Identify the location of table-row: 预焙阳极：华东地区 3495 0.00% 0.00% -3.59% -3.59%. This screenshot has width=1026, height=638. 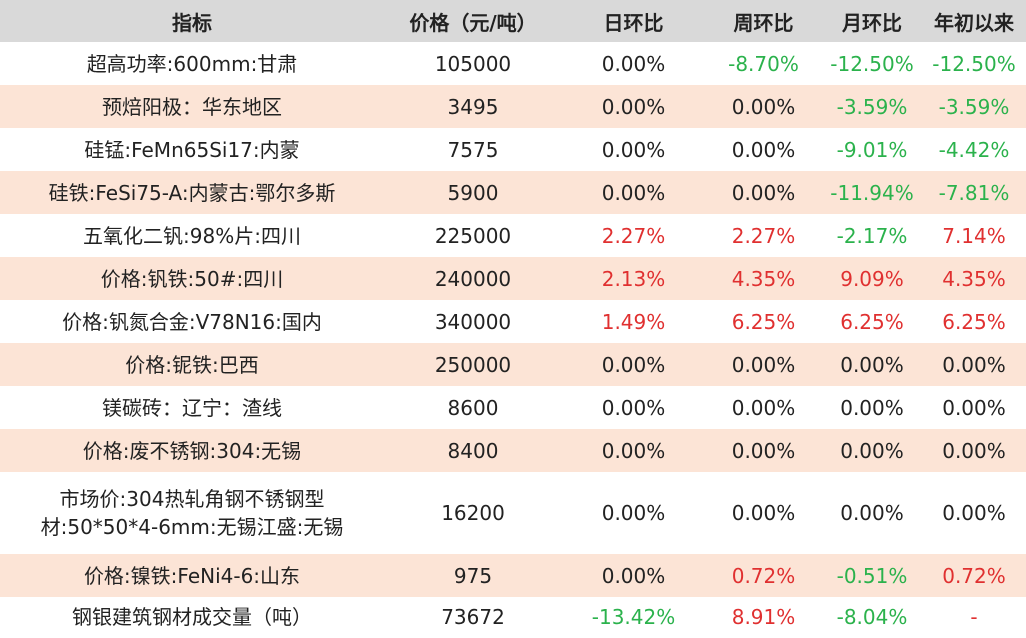
(513, 106).